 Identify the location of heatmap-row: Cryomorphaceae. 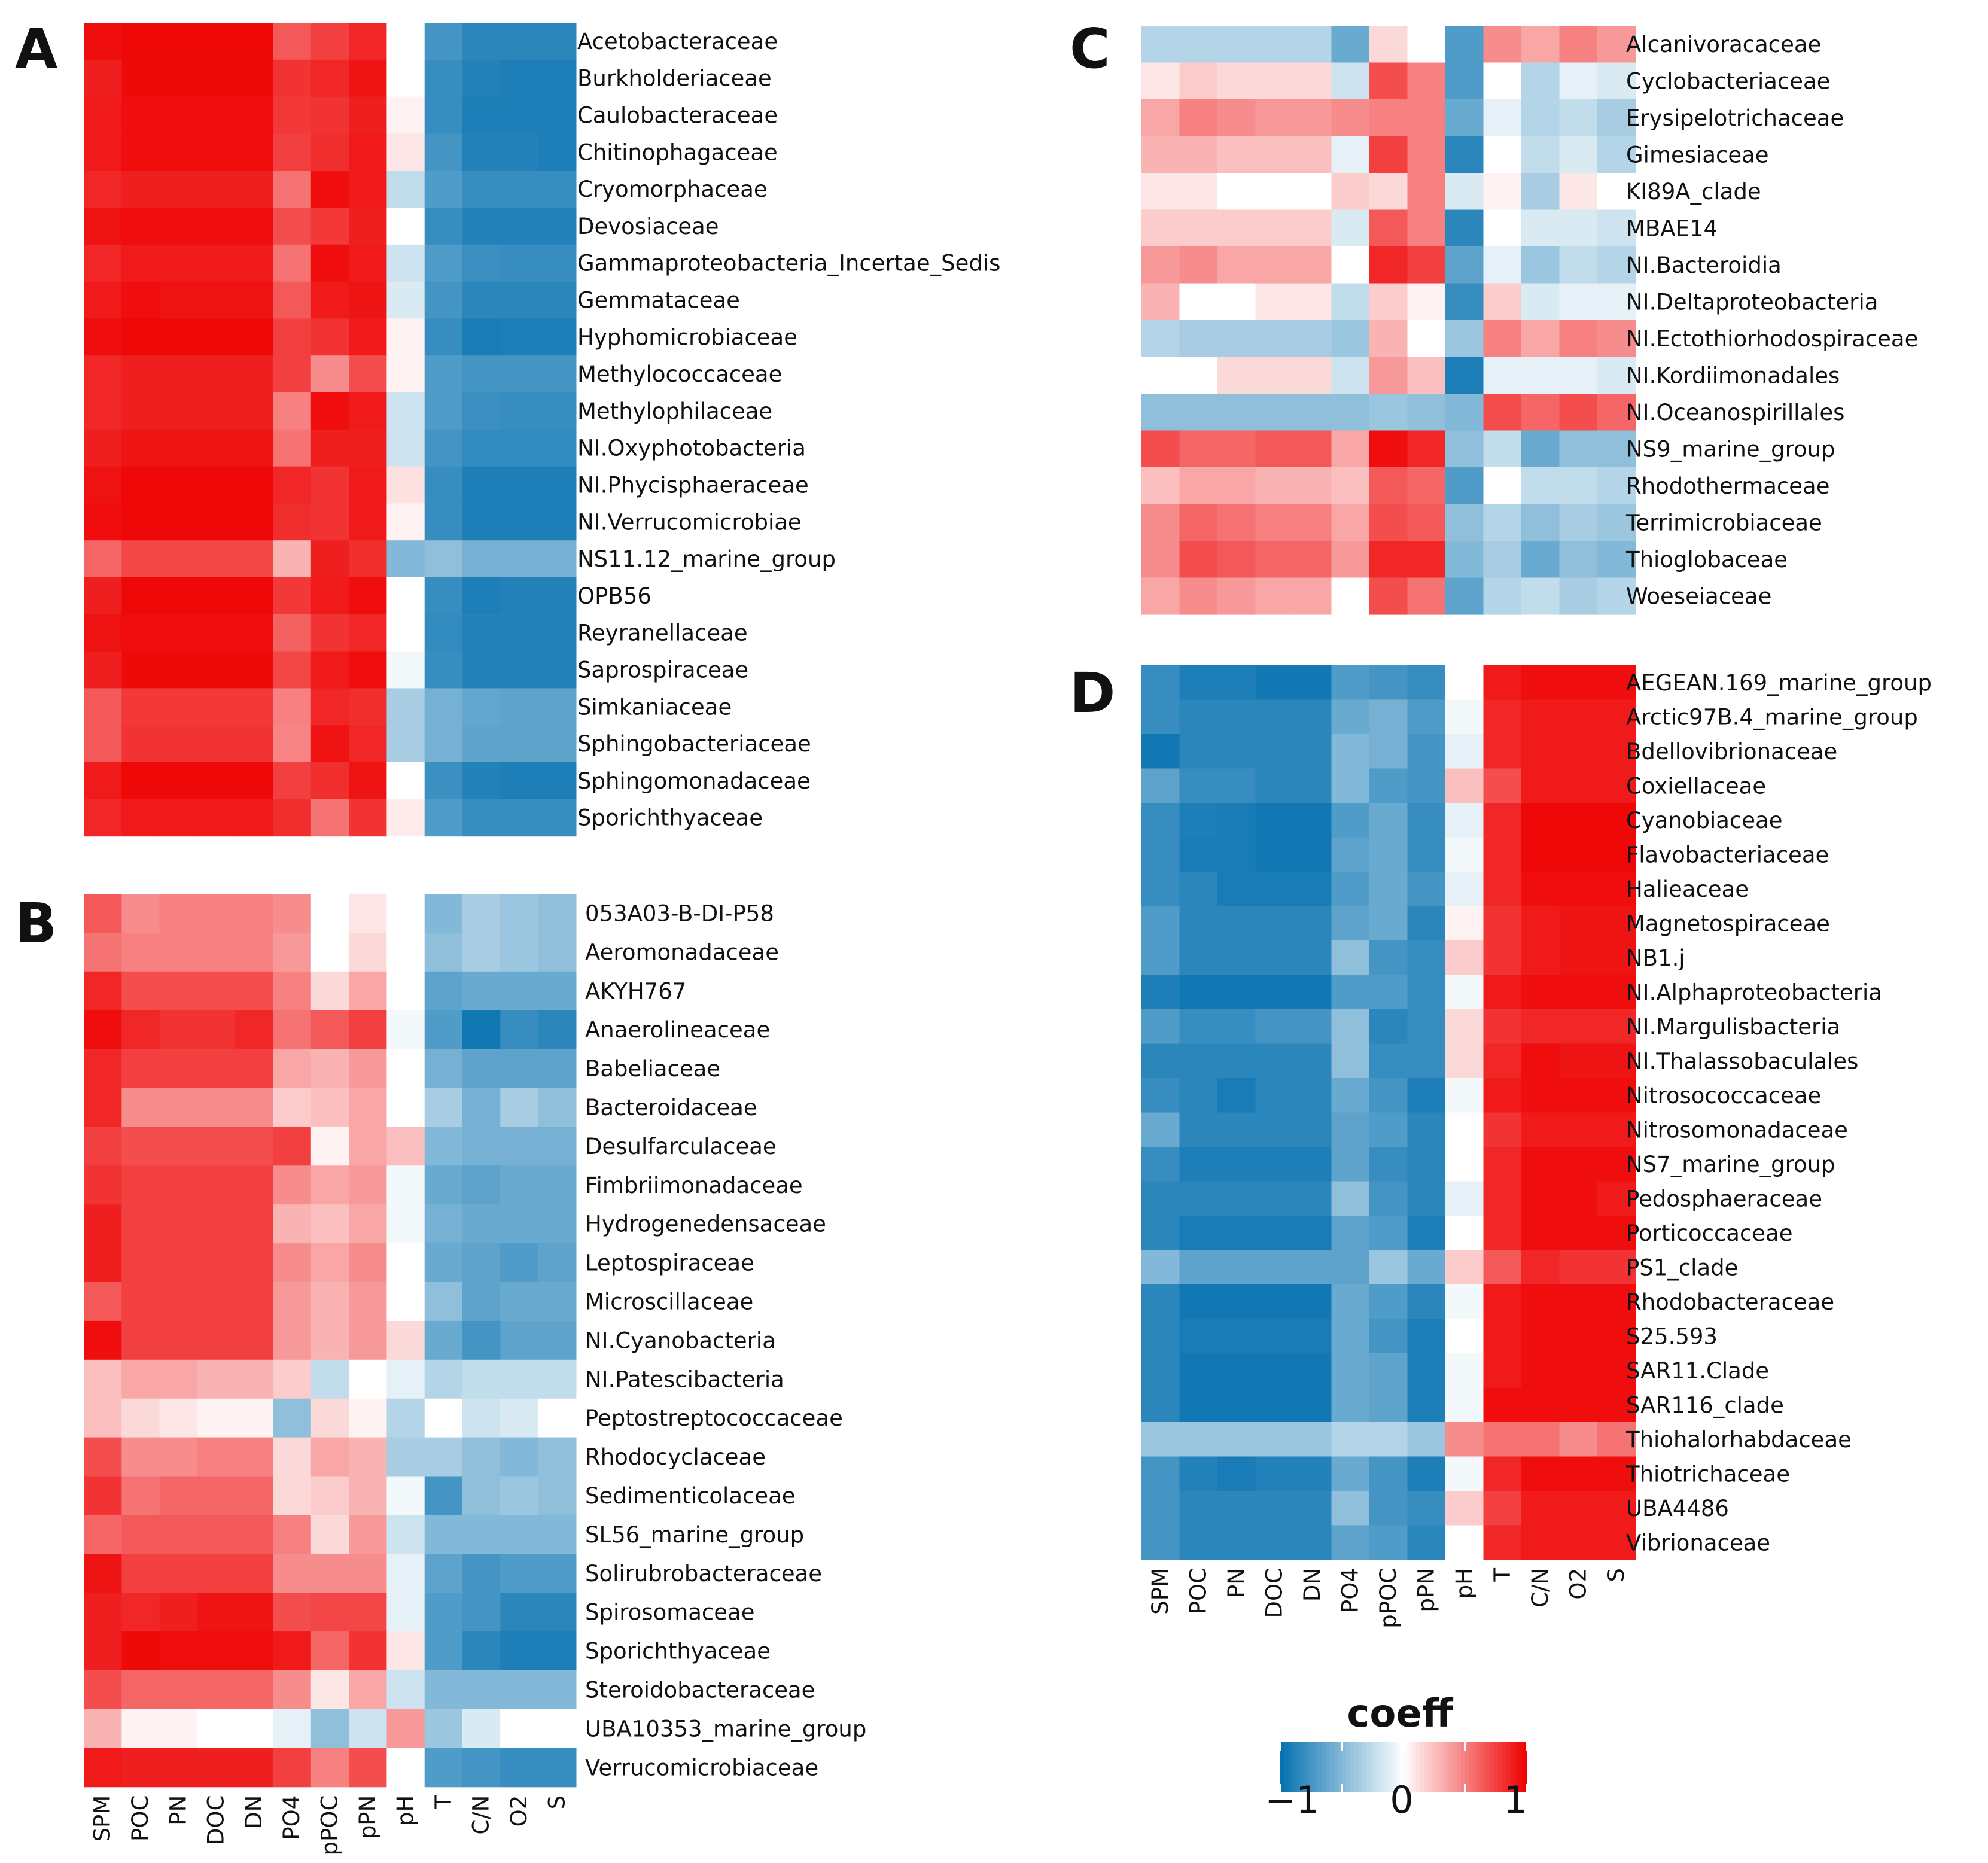
(426, 189).